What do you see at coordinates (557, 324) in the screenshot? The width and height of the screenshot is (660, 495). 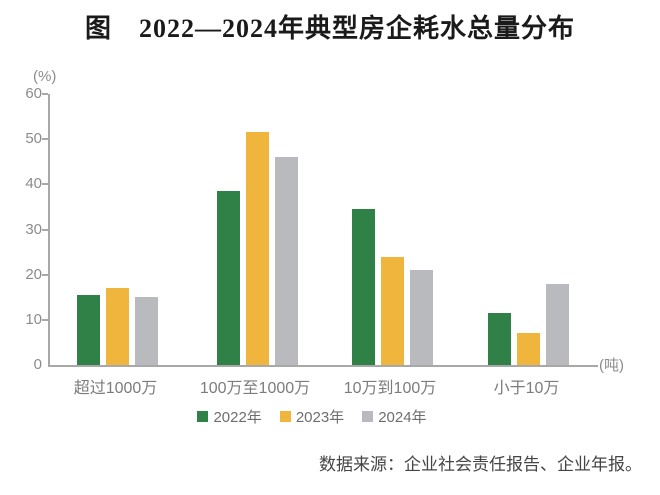 I see `bar-2024年-小于10万` at bounding box center [557, 324].